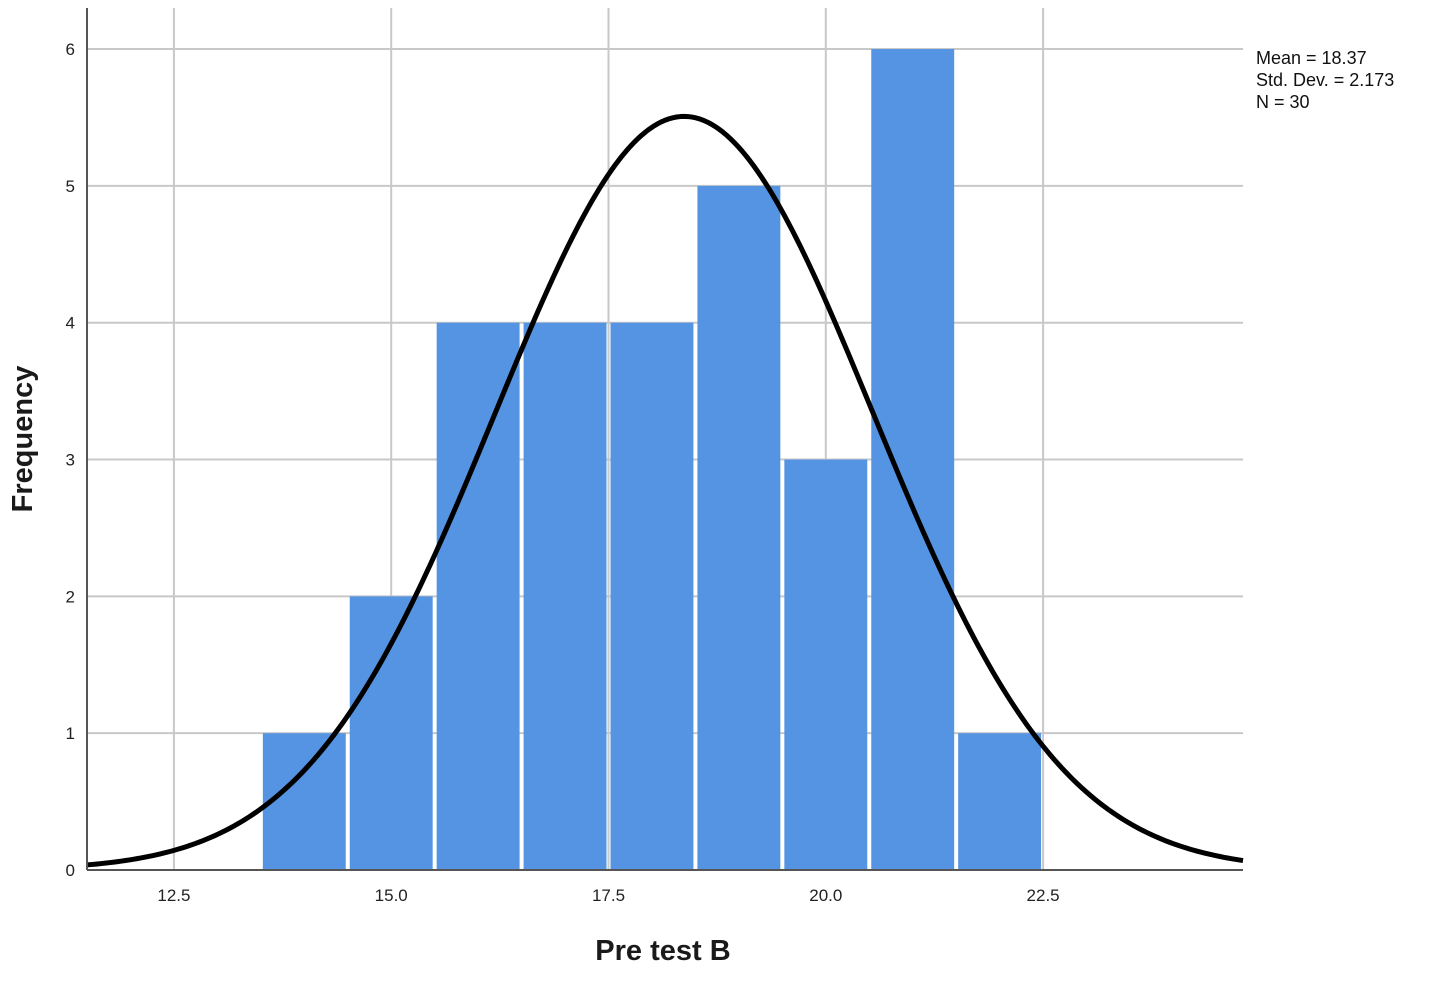 The image size is (1429, 981). What do you see at coordinates (70, 870) in the screenshot?
I see `y-tick-label: 0` at bounding box center [70, 870].